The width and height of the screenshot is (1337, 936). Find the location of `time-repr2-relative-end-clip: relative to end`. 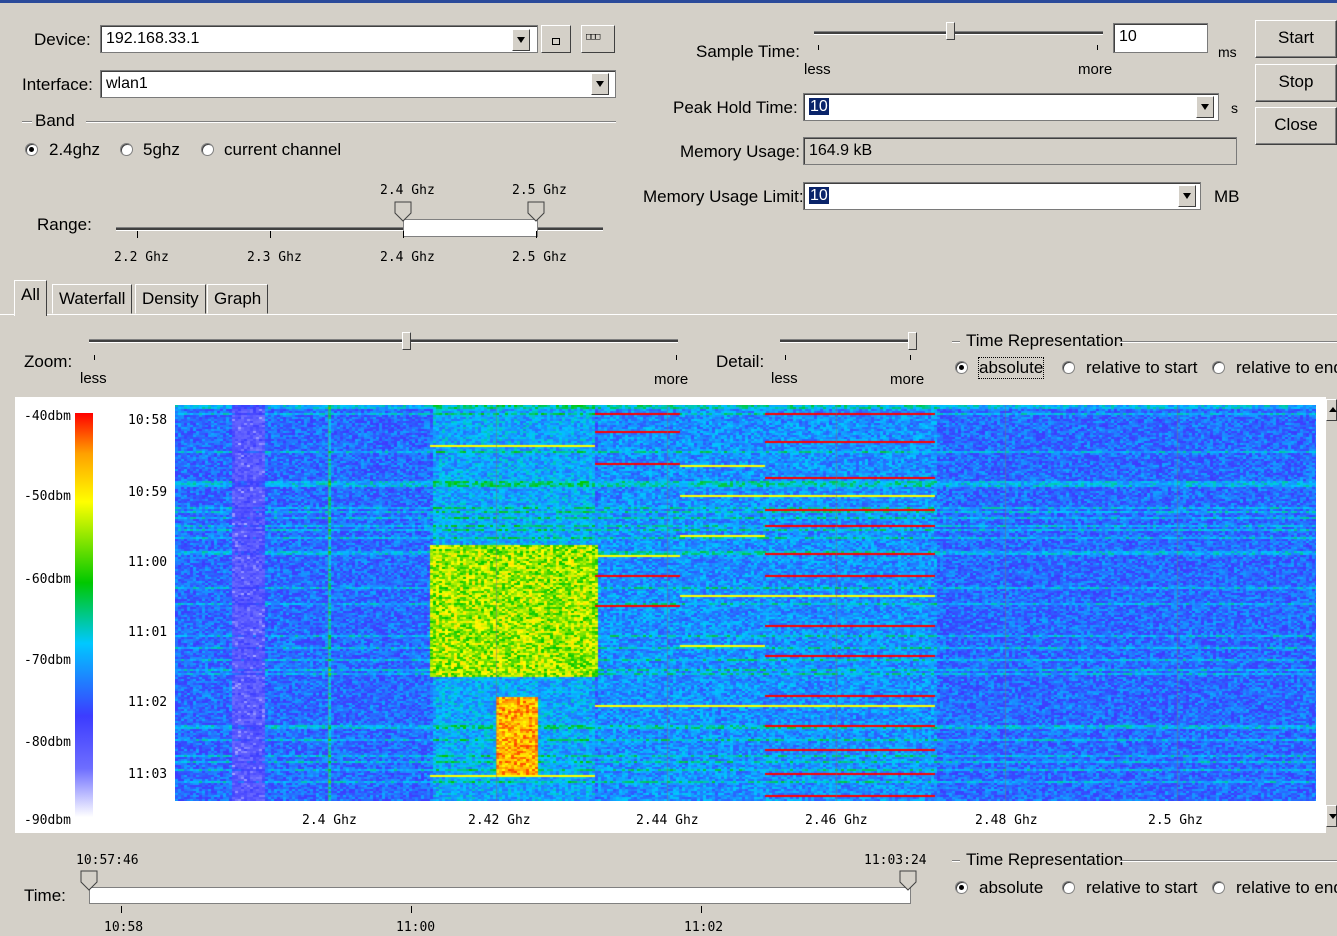

time-repr2-relative-end-clip: relative to end is located at coordinates (1286, 889).